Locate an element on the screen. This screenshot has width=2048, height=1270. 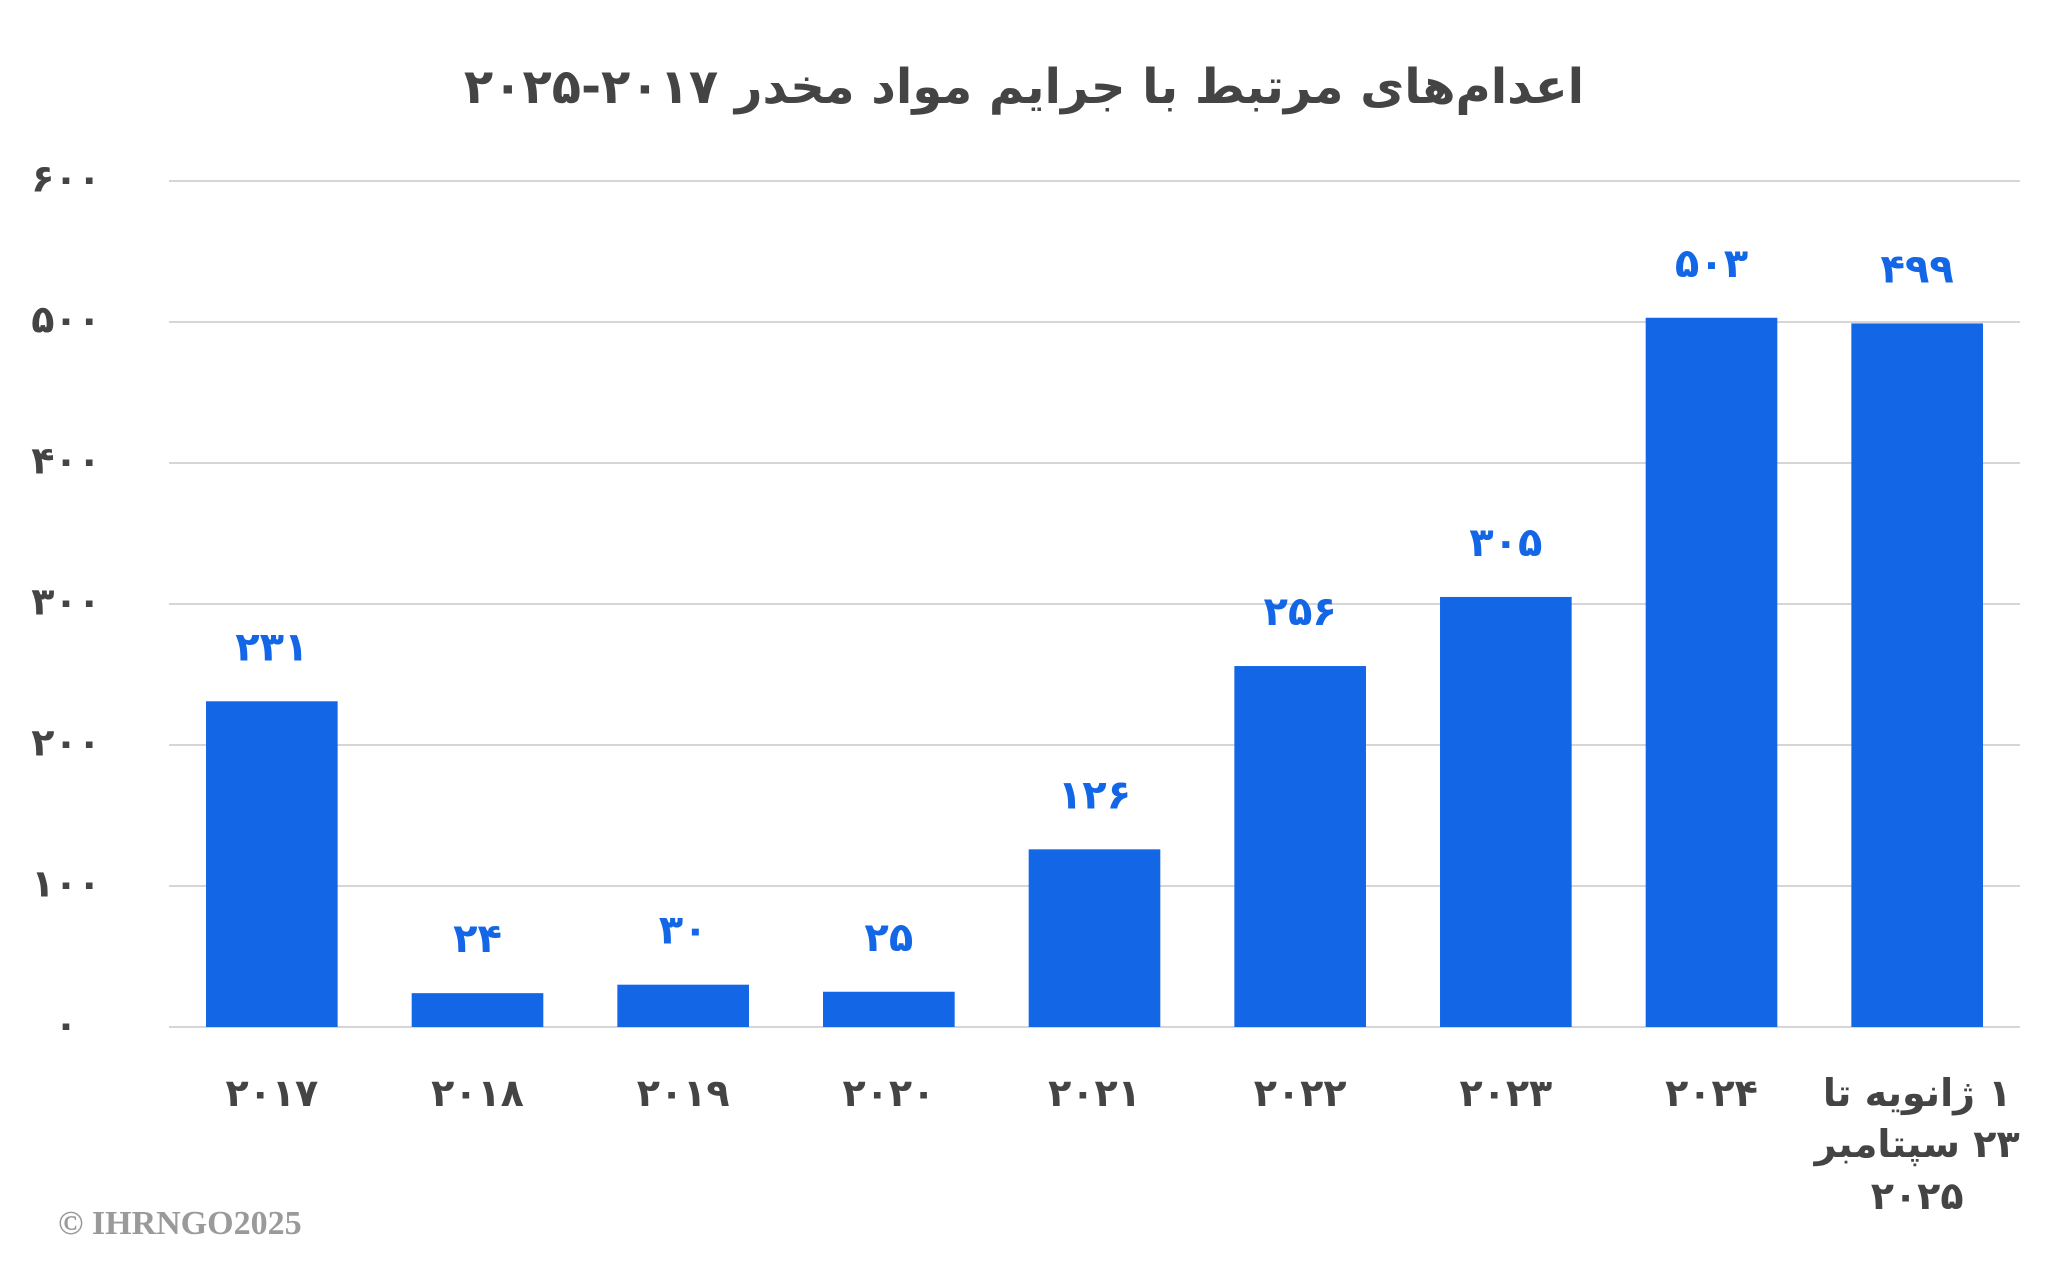
footer: © IHRNGO2025 is located at coordinates (180, 1223).